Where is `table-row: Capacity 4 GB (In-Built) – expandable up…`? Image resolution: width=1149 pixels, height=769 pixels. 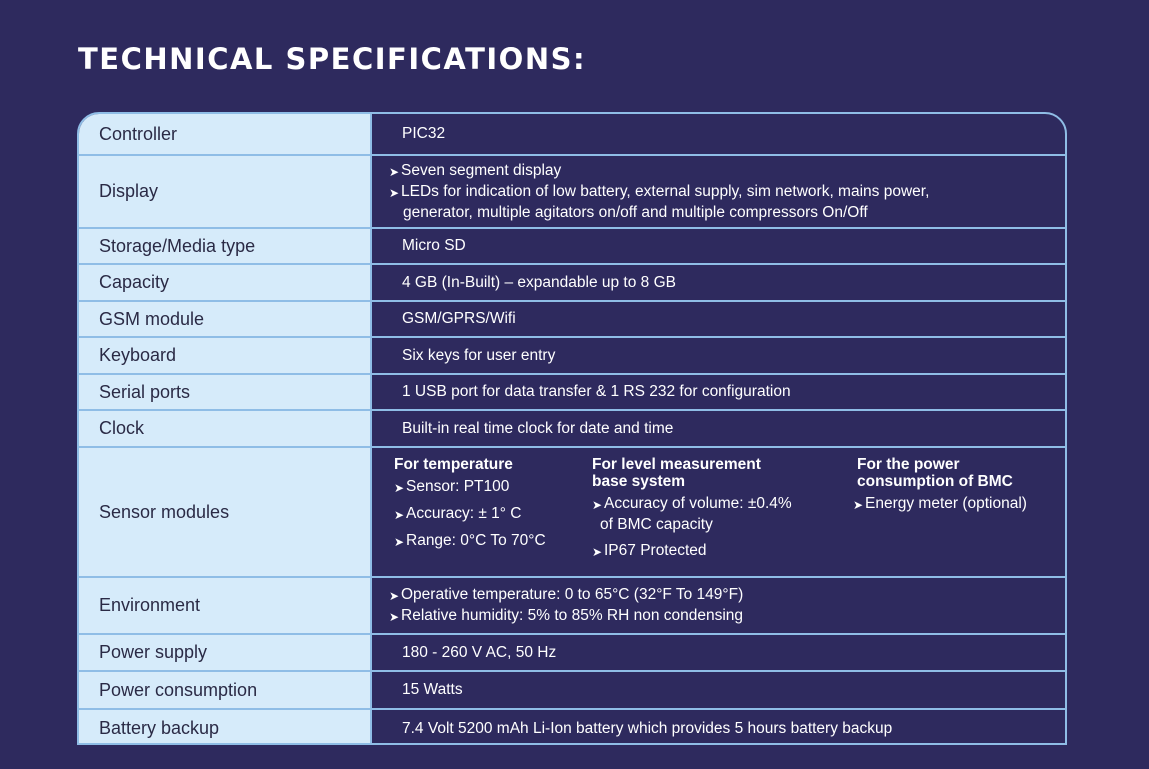
table-row: Capacity 4 GB (In-Built) – expandable up… is located at coordinates (572, 283).